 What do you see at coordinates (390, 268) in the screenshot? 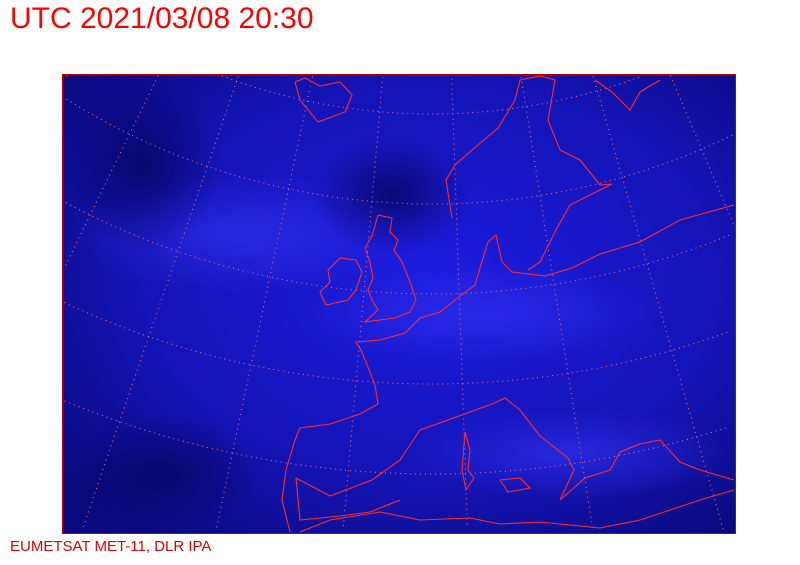
I see `coast-great-britain` at bounding box center [390, 268].